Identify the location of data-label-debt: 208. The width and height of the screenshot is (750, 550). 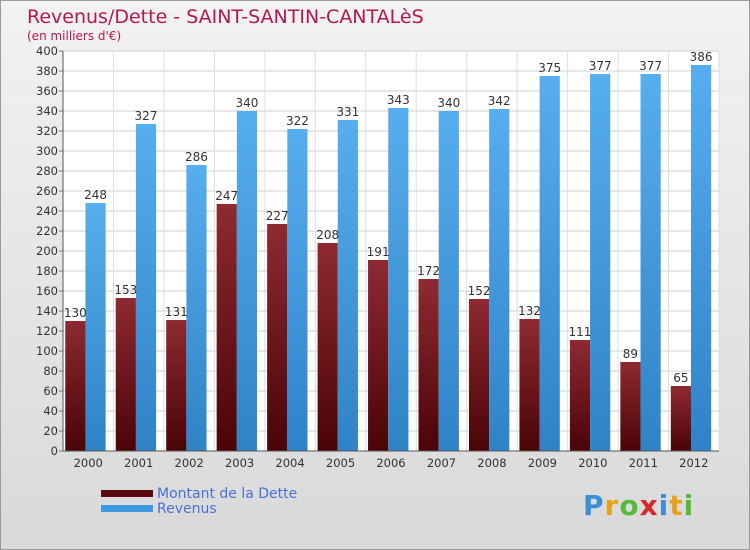
(327, 235).